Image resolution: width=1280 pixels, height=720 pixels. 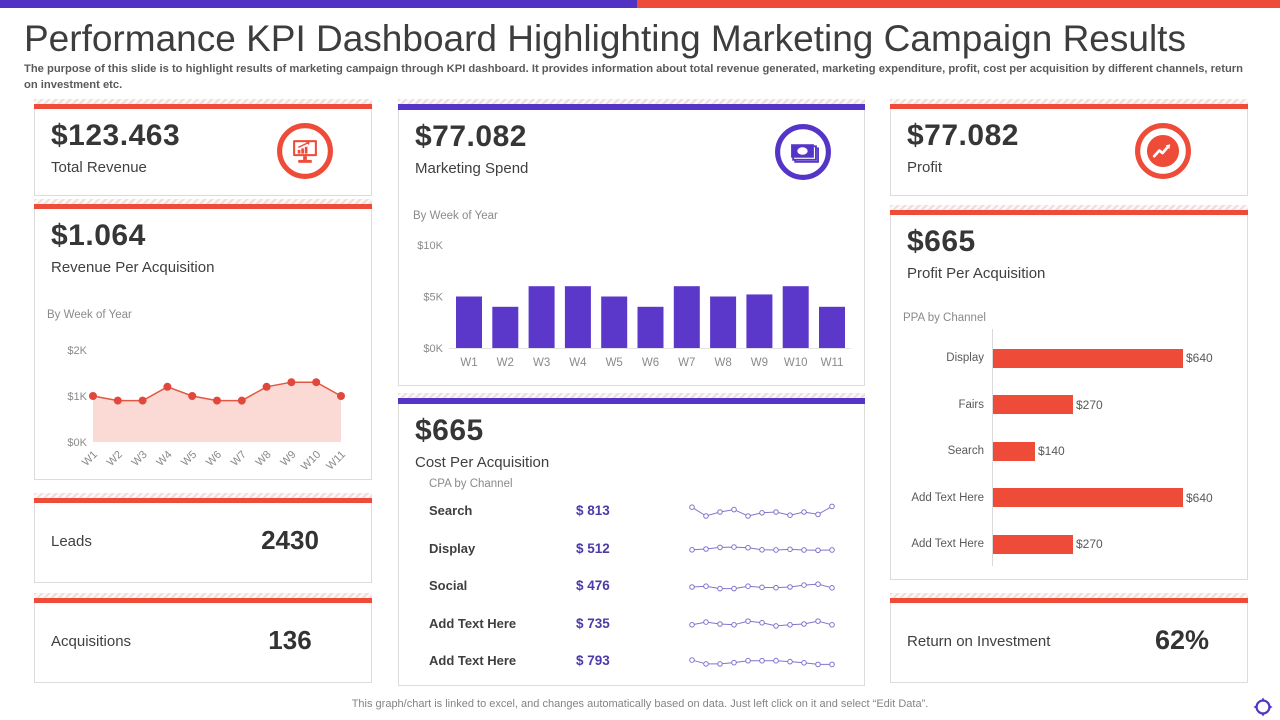 I want to click on marketing-spend-bar-chart: $10K $5K $0K W1 W2 W3 W4 W5 W6 W7 W8 W9 W10 W11, so click(x=629, y=302).